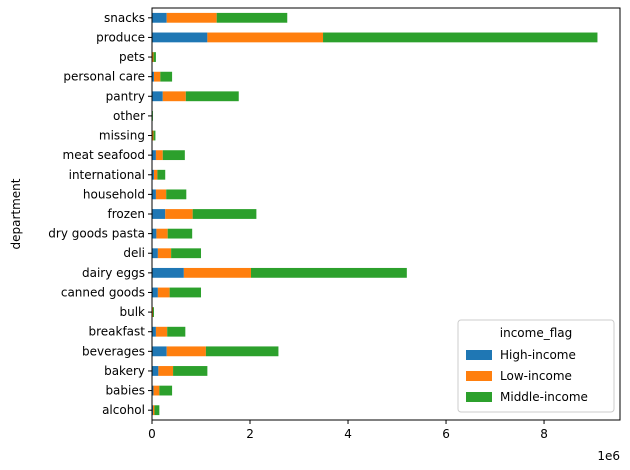  What do you see at coordinates (107, 175) in the screenshot?
I see `y-tick-label: international` at bounding box center [107, 175].